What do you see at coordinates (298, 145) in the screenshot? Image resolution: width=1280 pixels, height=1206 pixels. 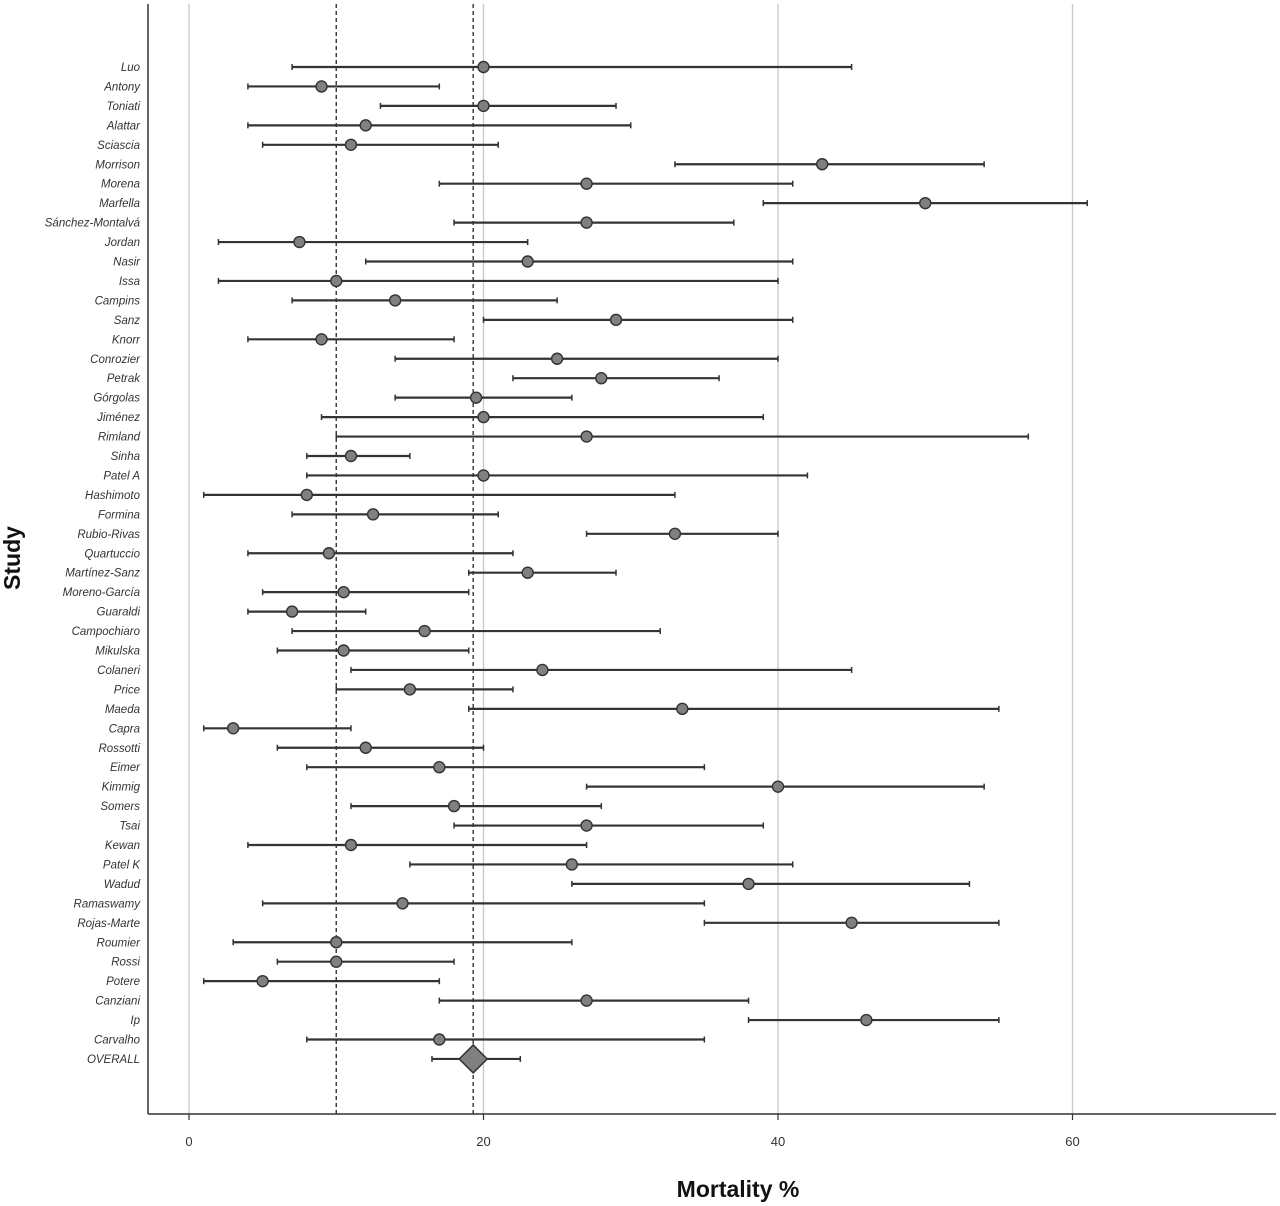 I see `study-row: Sciascia` at bounding box center [298, 145].